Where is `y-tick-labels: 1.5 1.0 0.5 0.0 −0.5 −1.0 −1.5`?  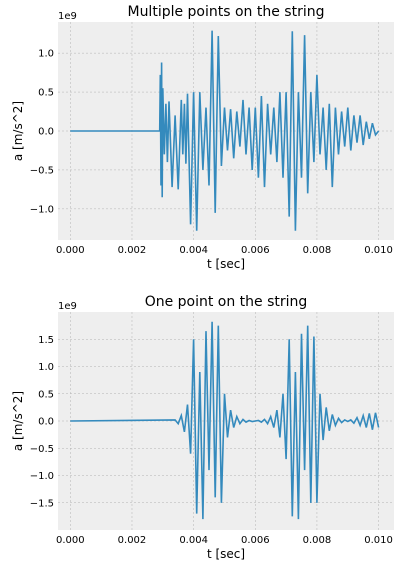
y-tick-labels: 1.5 1.0 0.5 0.0 −0.5 −1.0 −1.5 is located at coordinates (42, 422).